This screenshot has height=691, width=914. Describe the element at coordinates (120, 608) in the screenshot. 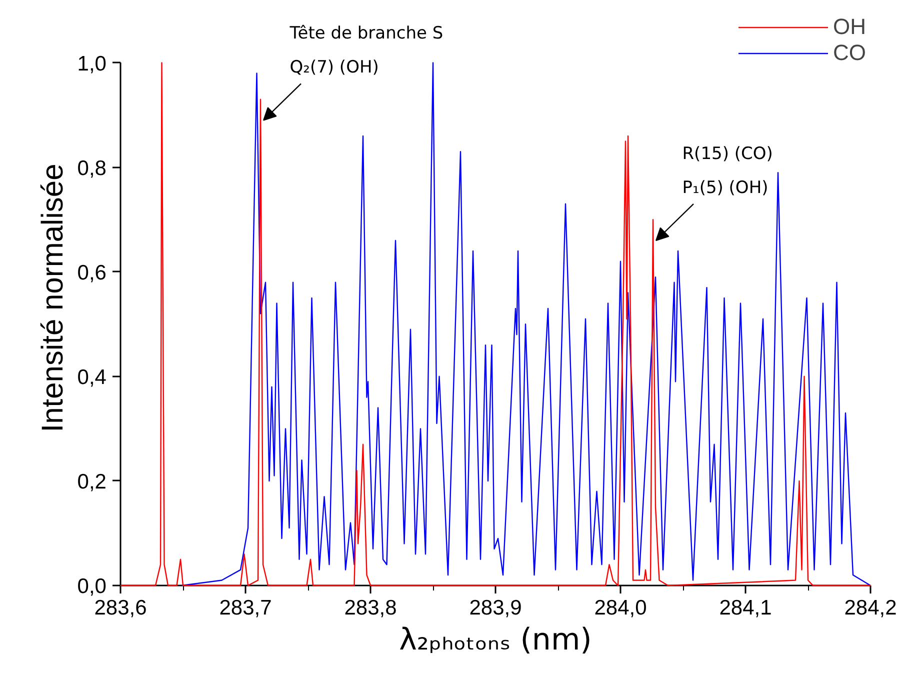

I see `x-tick-label: 283,6` at that location.